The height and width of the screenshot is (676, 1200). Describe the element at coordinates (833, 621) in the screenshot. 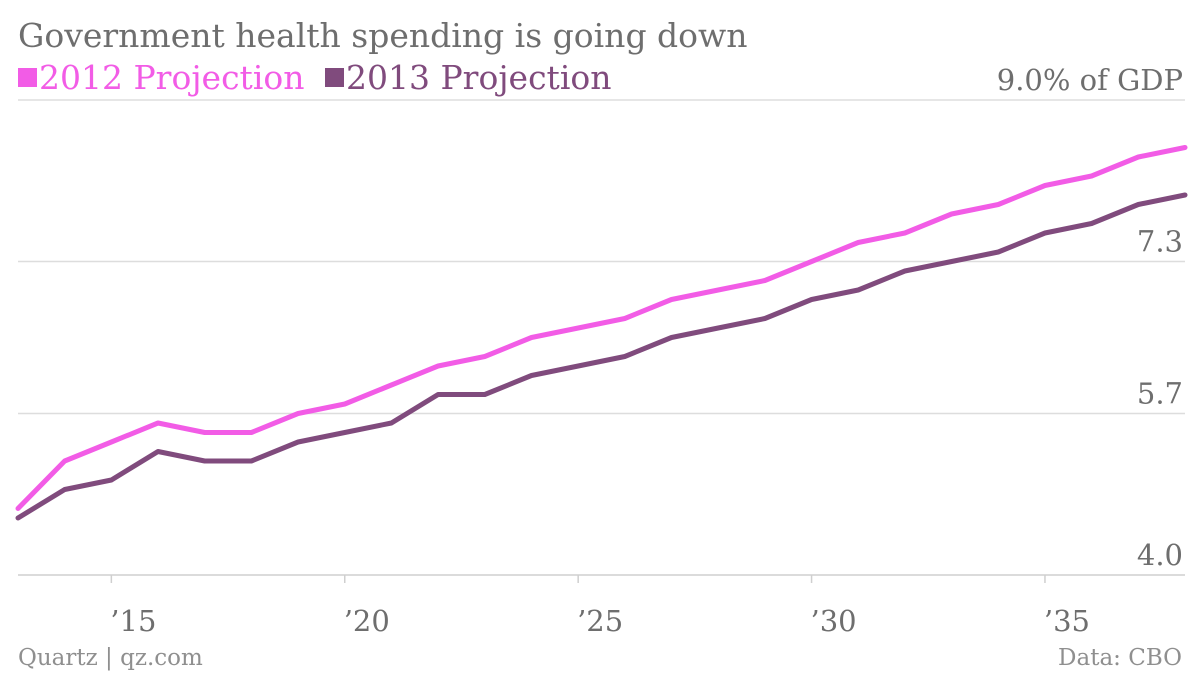

I see `x-tick-label: ’30` at that location.